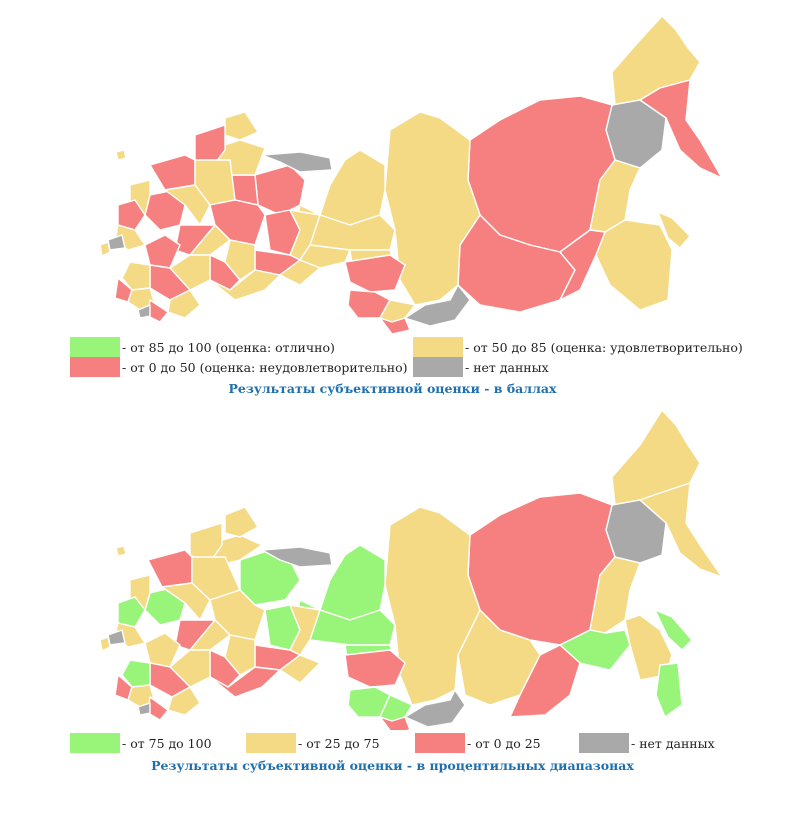 This screenshot has height=822, width=785. What do you see at coordinates (206, 544) in the screenshot?
I see `region-karelia` at bounding box center [206, 544].